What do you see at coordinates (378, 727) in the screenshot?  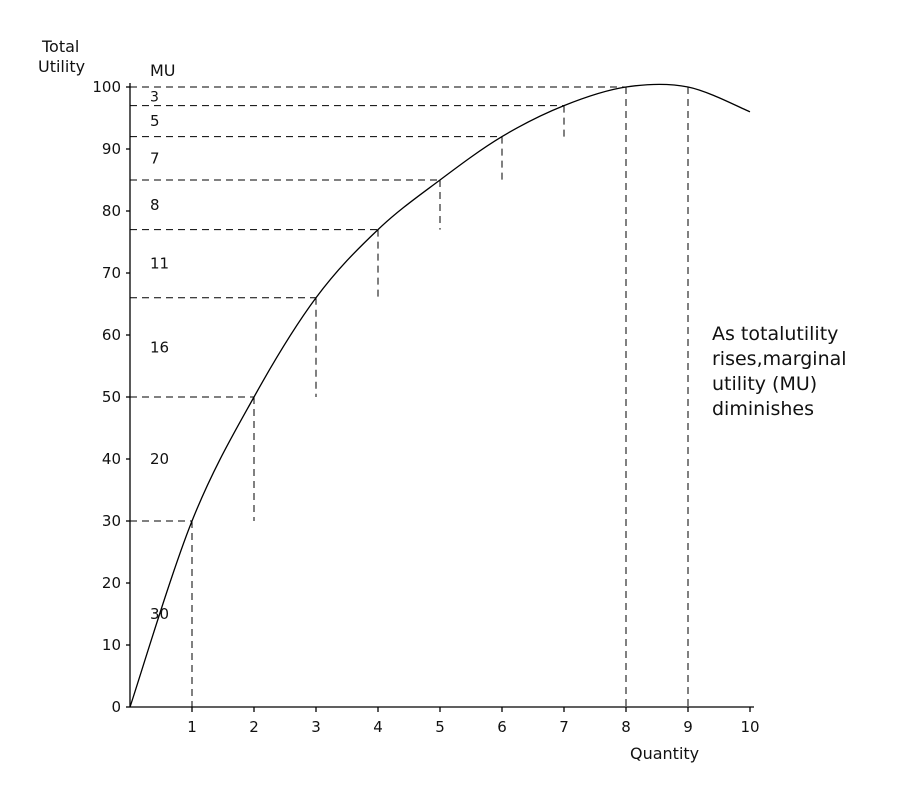 I see `x-tick-label: 4` at bounding box center [378, 727].